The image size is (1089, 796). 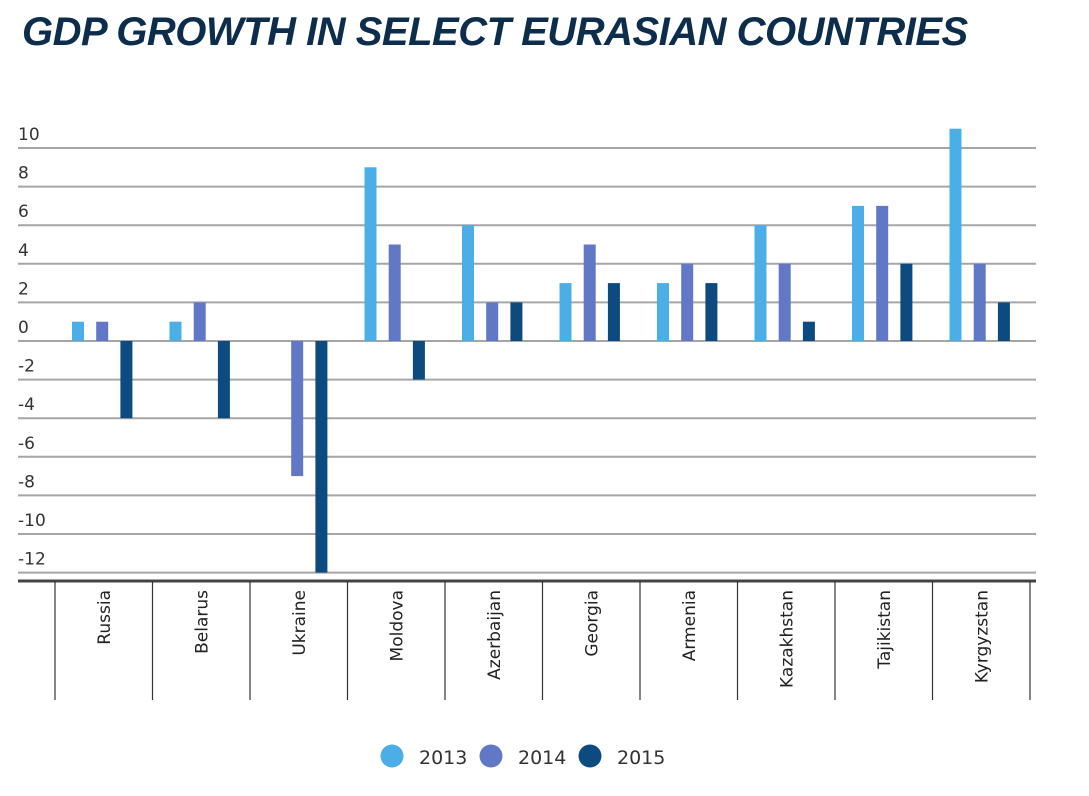 What do you see at coordinates (955, 234) in the screenshot?
I see `bar-2013-kyrgyzstan` at bounding box center [955, 234].